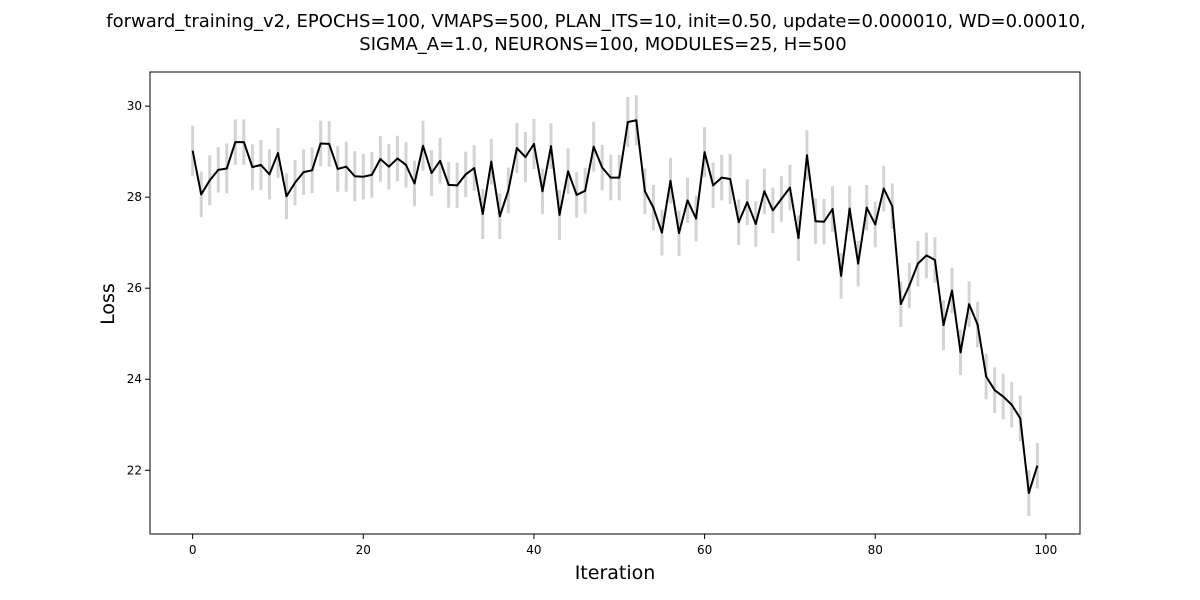  I want to click on y-axis-ticks: 22 24 26 28 30, so click(138, 288).